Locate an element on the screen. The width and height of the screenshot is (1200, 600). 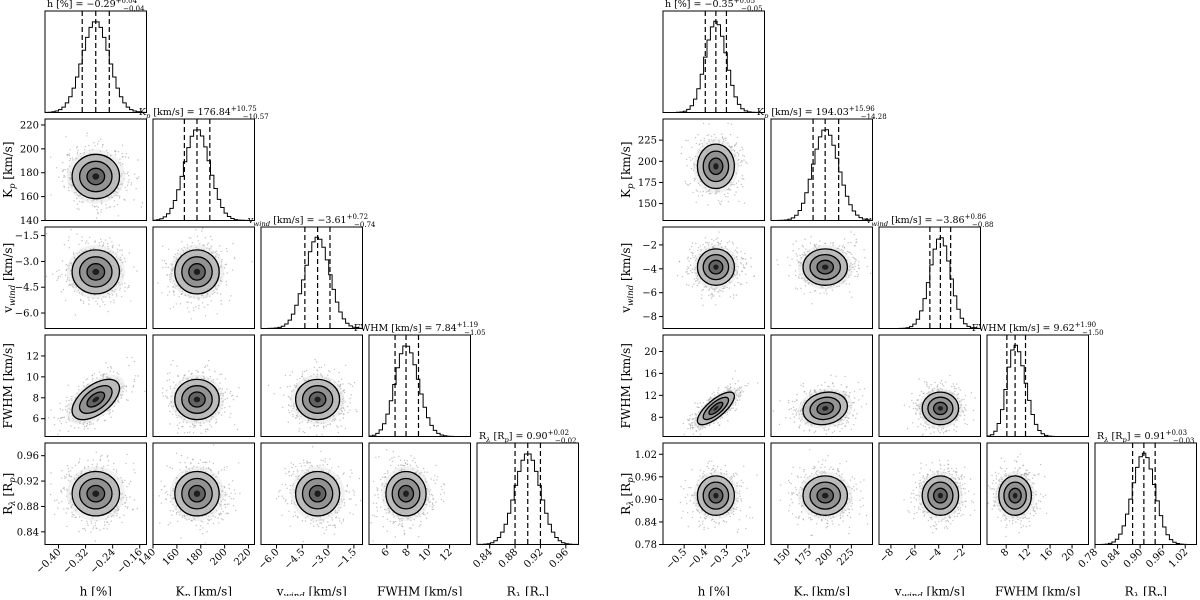
y-tick-label: 200 is located at coordinates (29, 149).